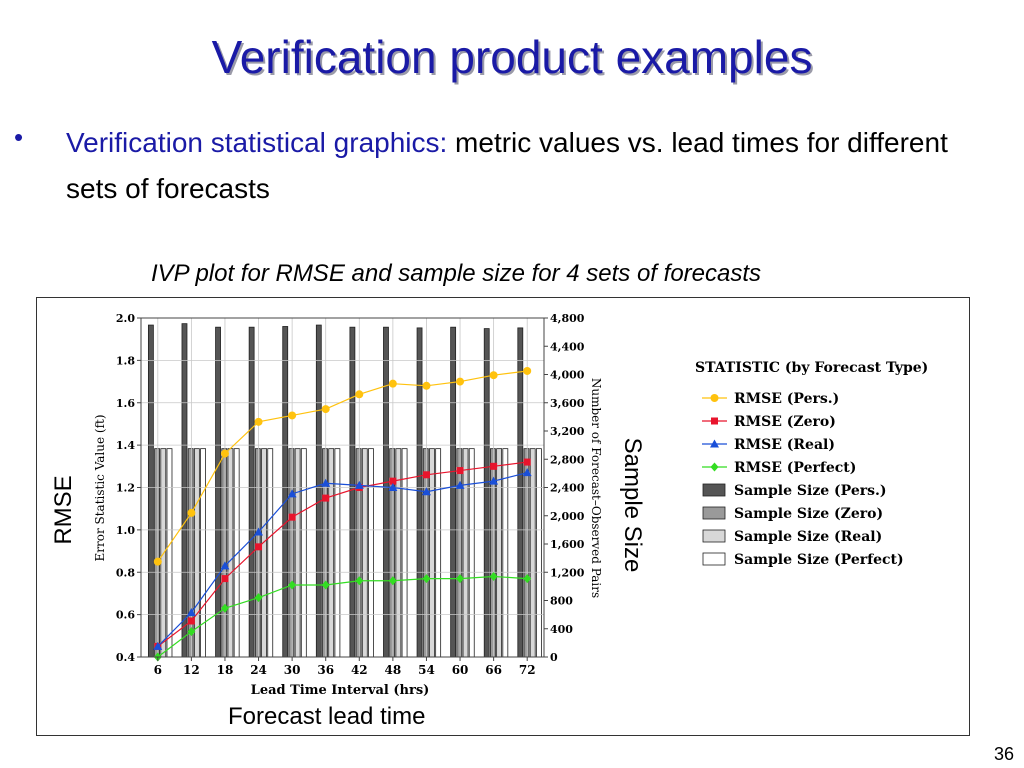 This screenshot has width=1024, height=768. Describe the element at coordinates (125, 403) in the screenshot. I see `y-tick-label-1.6: 1.6` at that location.